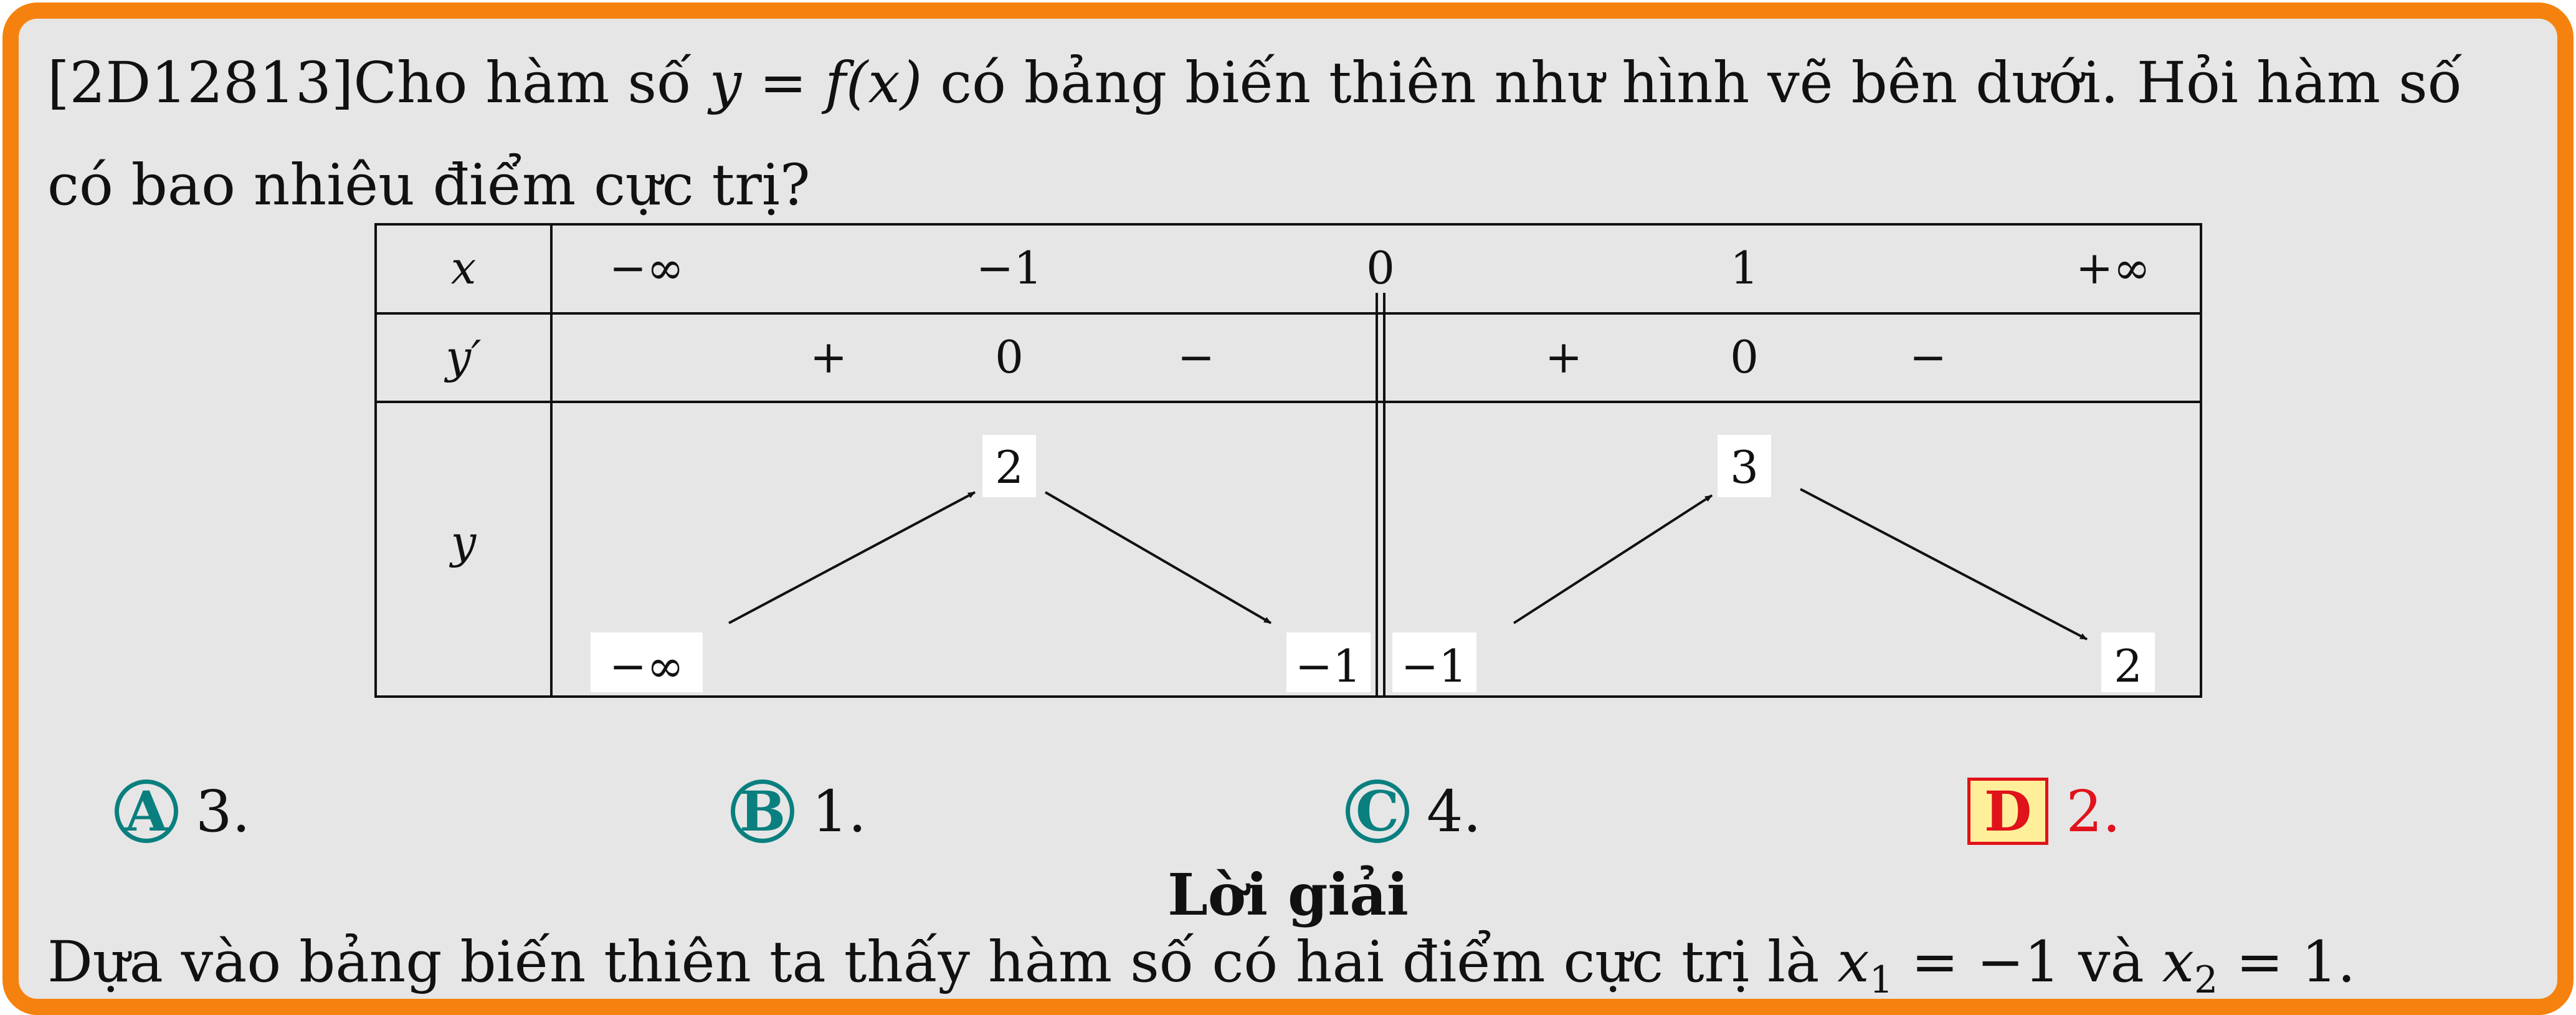  Describe the element at coordinates (1454, 811) in the screenshot. I see `choice-c-text: 4.` at that location.